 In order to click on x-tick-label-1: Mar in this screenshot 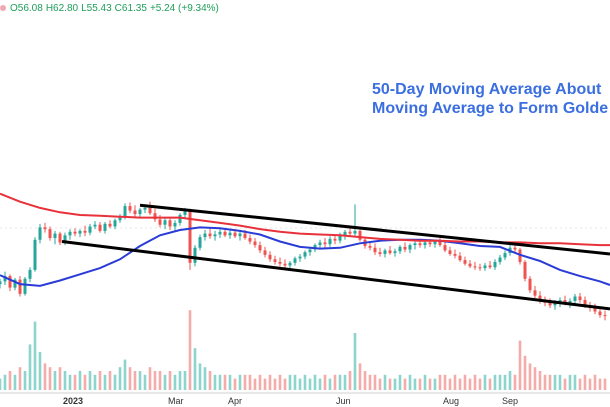, I will do `click(176, 401)`.